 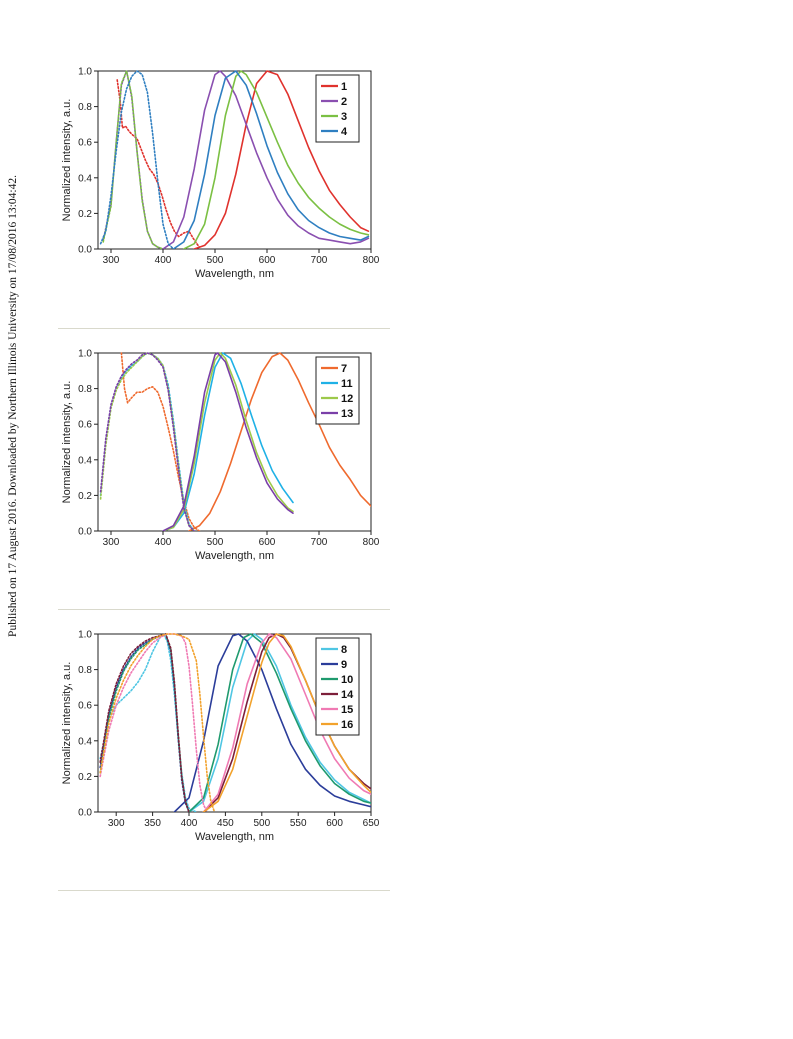 I want to click on x-tick-label: 350, so click(x=152, y=823).